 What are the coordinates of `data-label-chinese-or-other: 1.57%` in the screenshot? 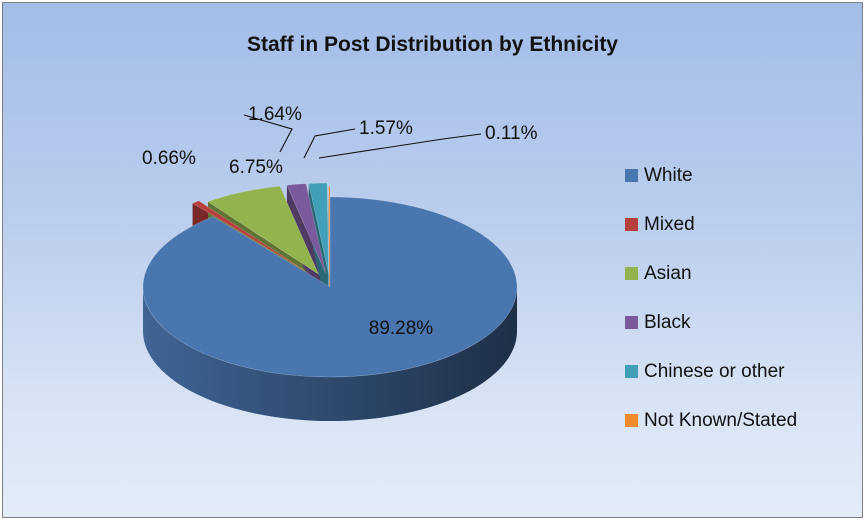 It's located at (386, 128).